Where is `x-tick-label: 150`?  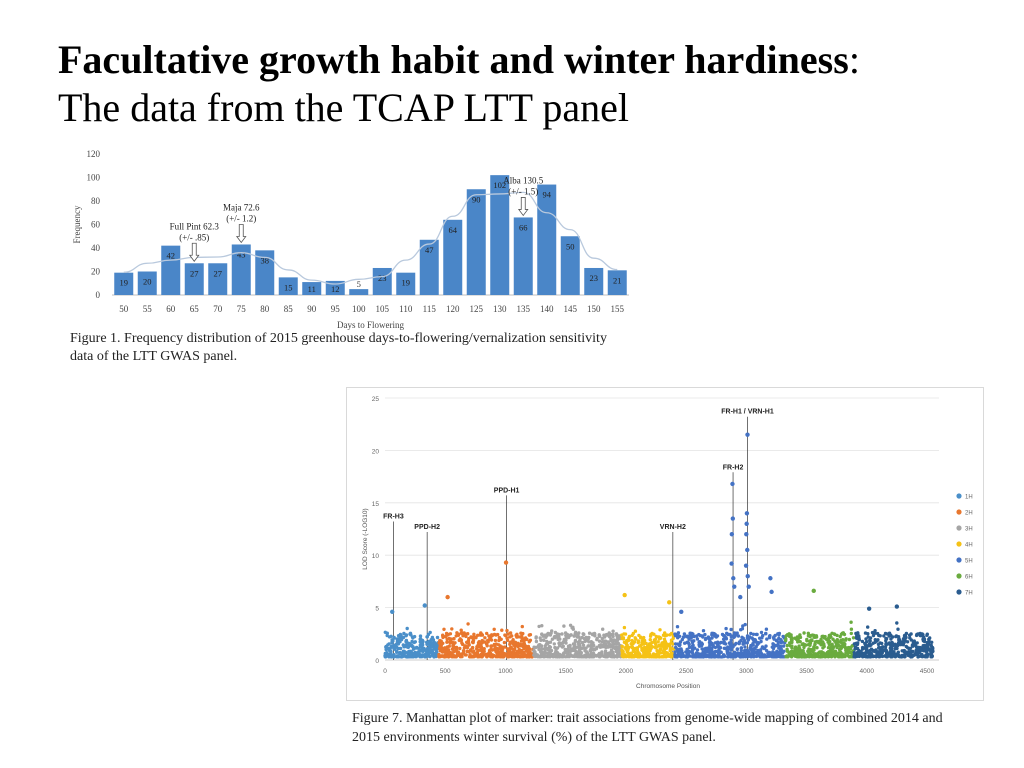 x-tick-label: 150 is located at coordinates (594, 309).